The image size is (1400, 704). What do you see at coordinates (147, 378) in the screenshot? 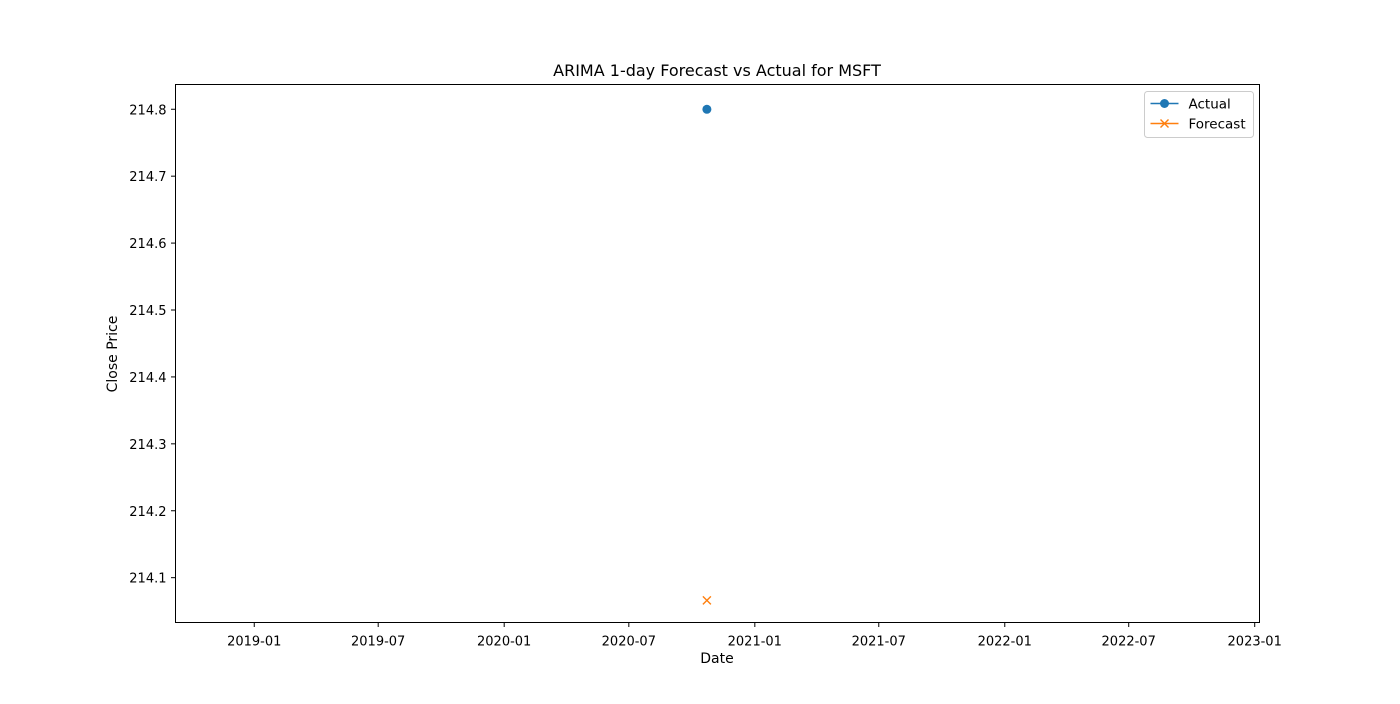
I see `y-tick-label: 214.4` at bounding box center [147, 378].